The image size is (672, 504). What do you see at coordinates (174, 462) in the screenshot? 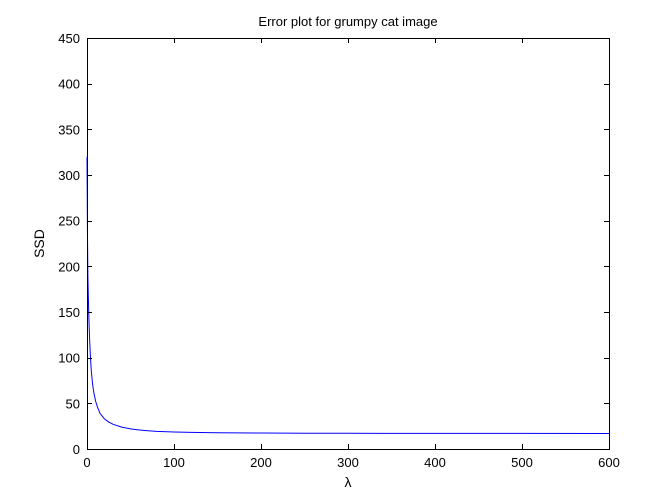
I see `x-tick-label: 100` at bounding box center [174, 462].